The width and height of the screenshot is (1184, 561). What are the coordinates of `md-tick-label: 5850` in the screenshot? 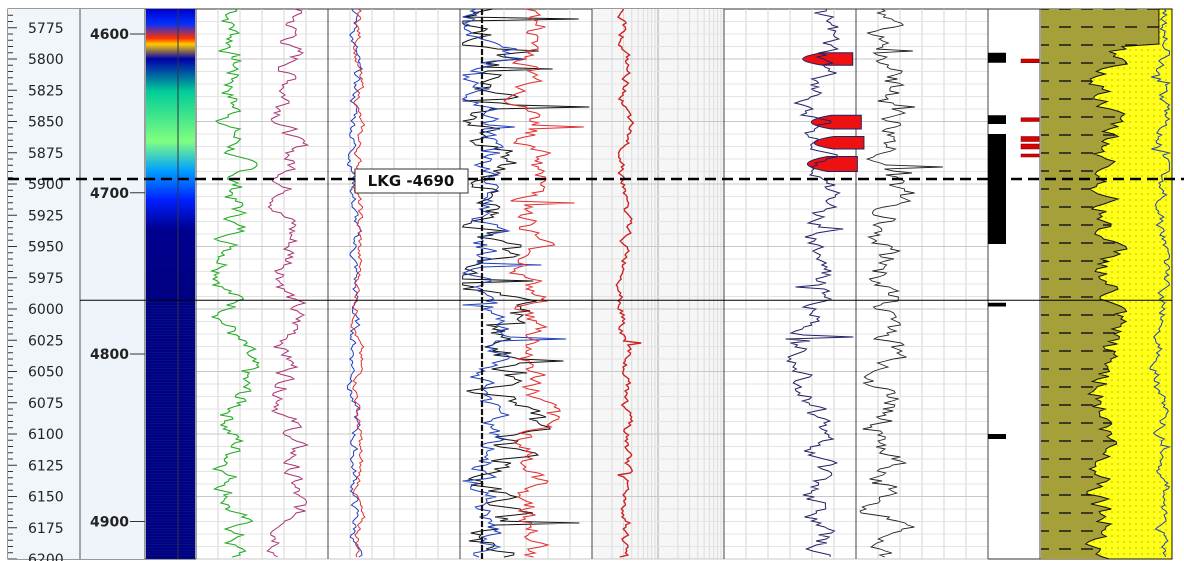 It's located at (46, 123).